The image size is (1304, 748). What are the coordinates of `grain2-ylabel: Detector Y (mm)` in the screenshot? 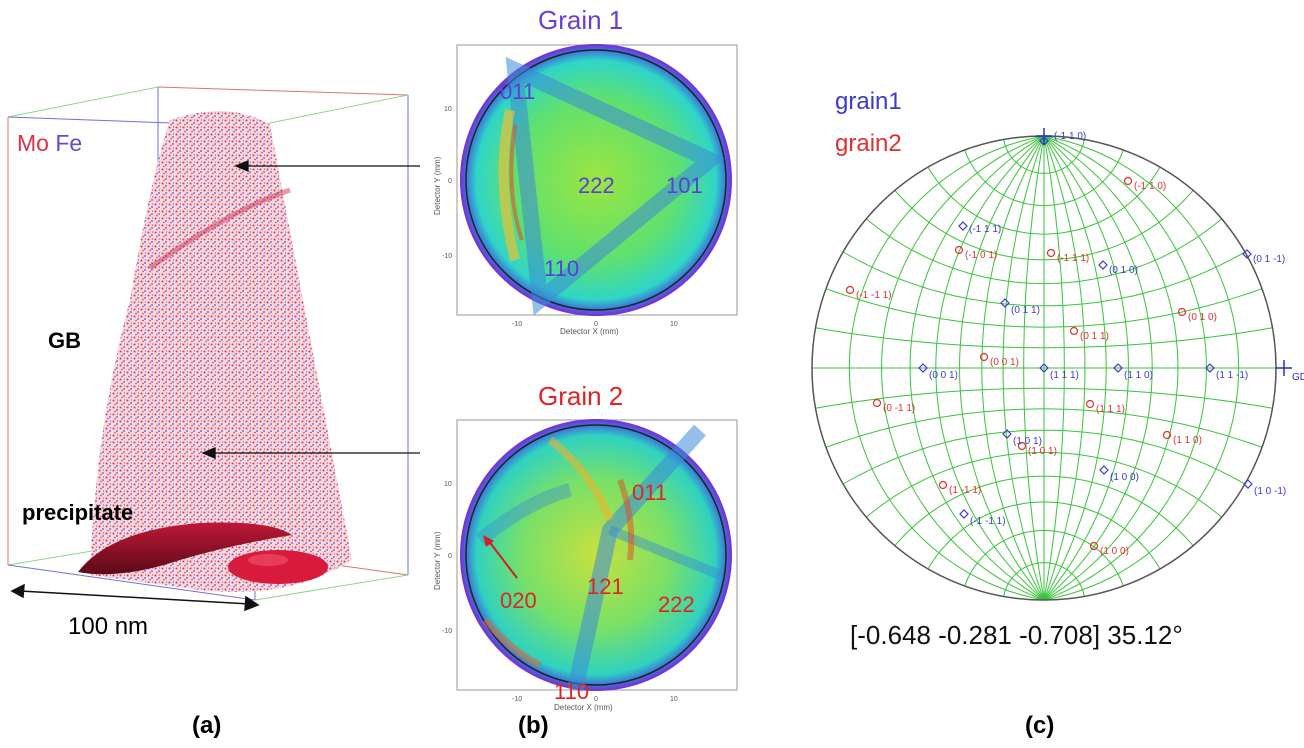 It's located at (437, 560).